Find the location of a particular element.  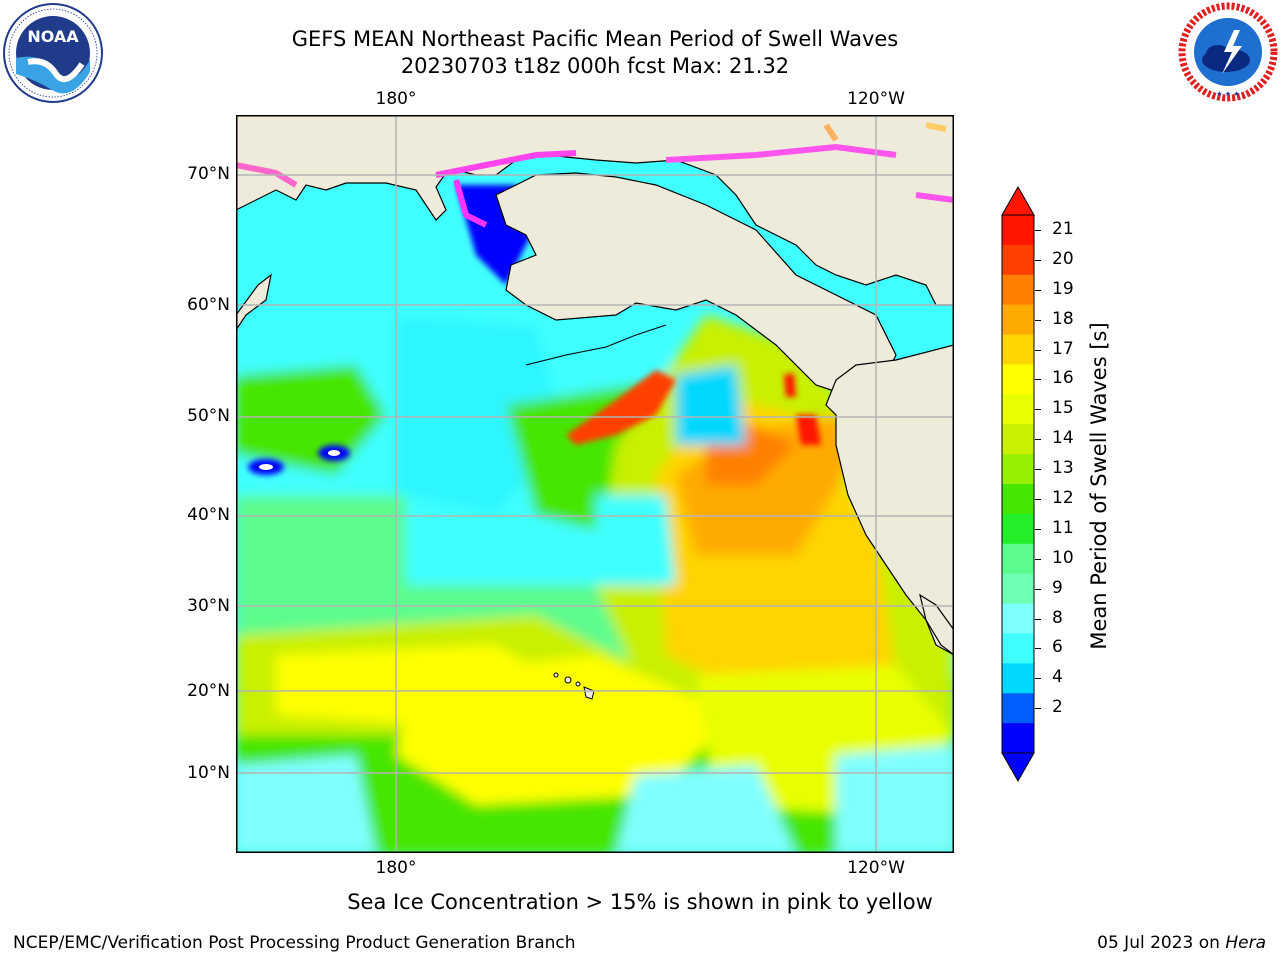

lon-label-top-120w: 120°W is located at coordinates (876, 99).